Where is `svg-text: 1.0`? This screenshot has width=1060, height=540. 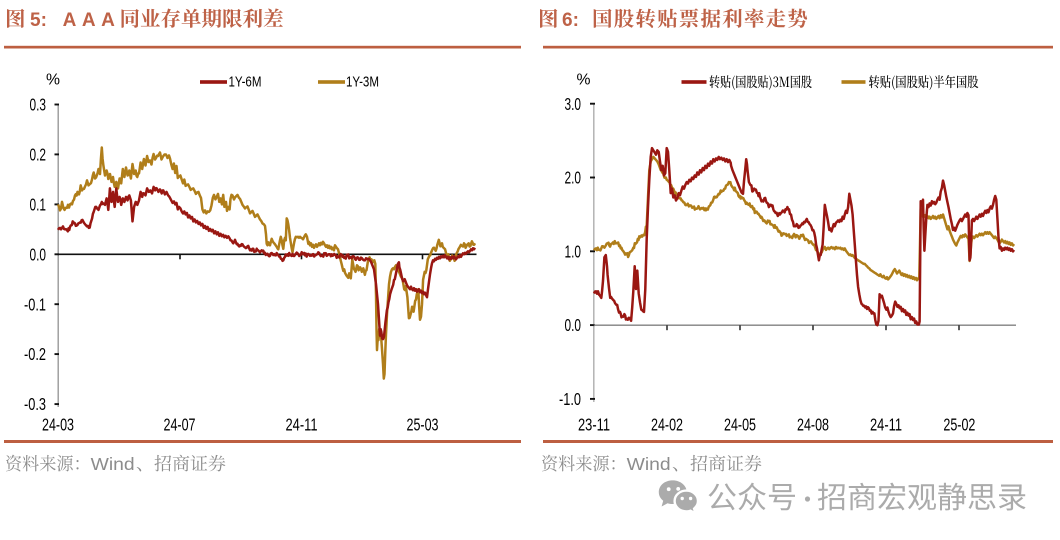 svg-text: 1.0 is located at coordinates (573, 251).